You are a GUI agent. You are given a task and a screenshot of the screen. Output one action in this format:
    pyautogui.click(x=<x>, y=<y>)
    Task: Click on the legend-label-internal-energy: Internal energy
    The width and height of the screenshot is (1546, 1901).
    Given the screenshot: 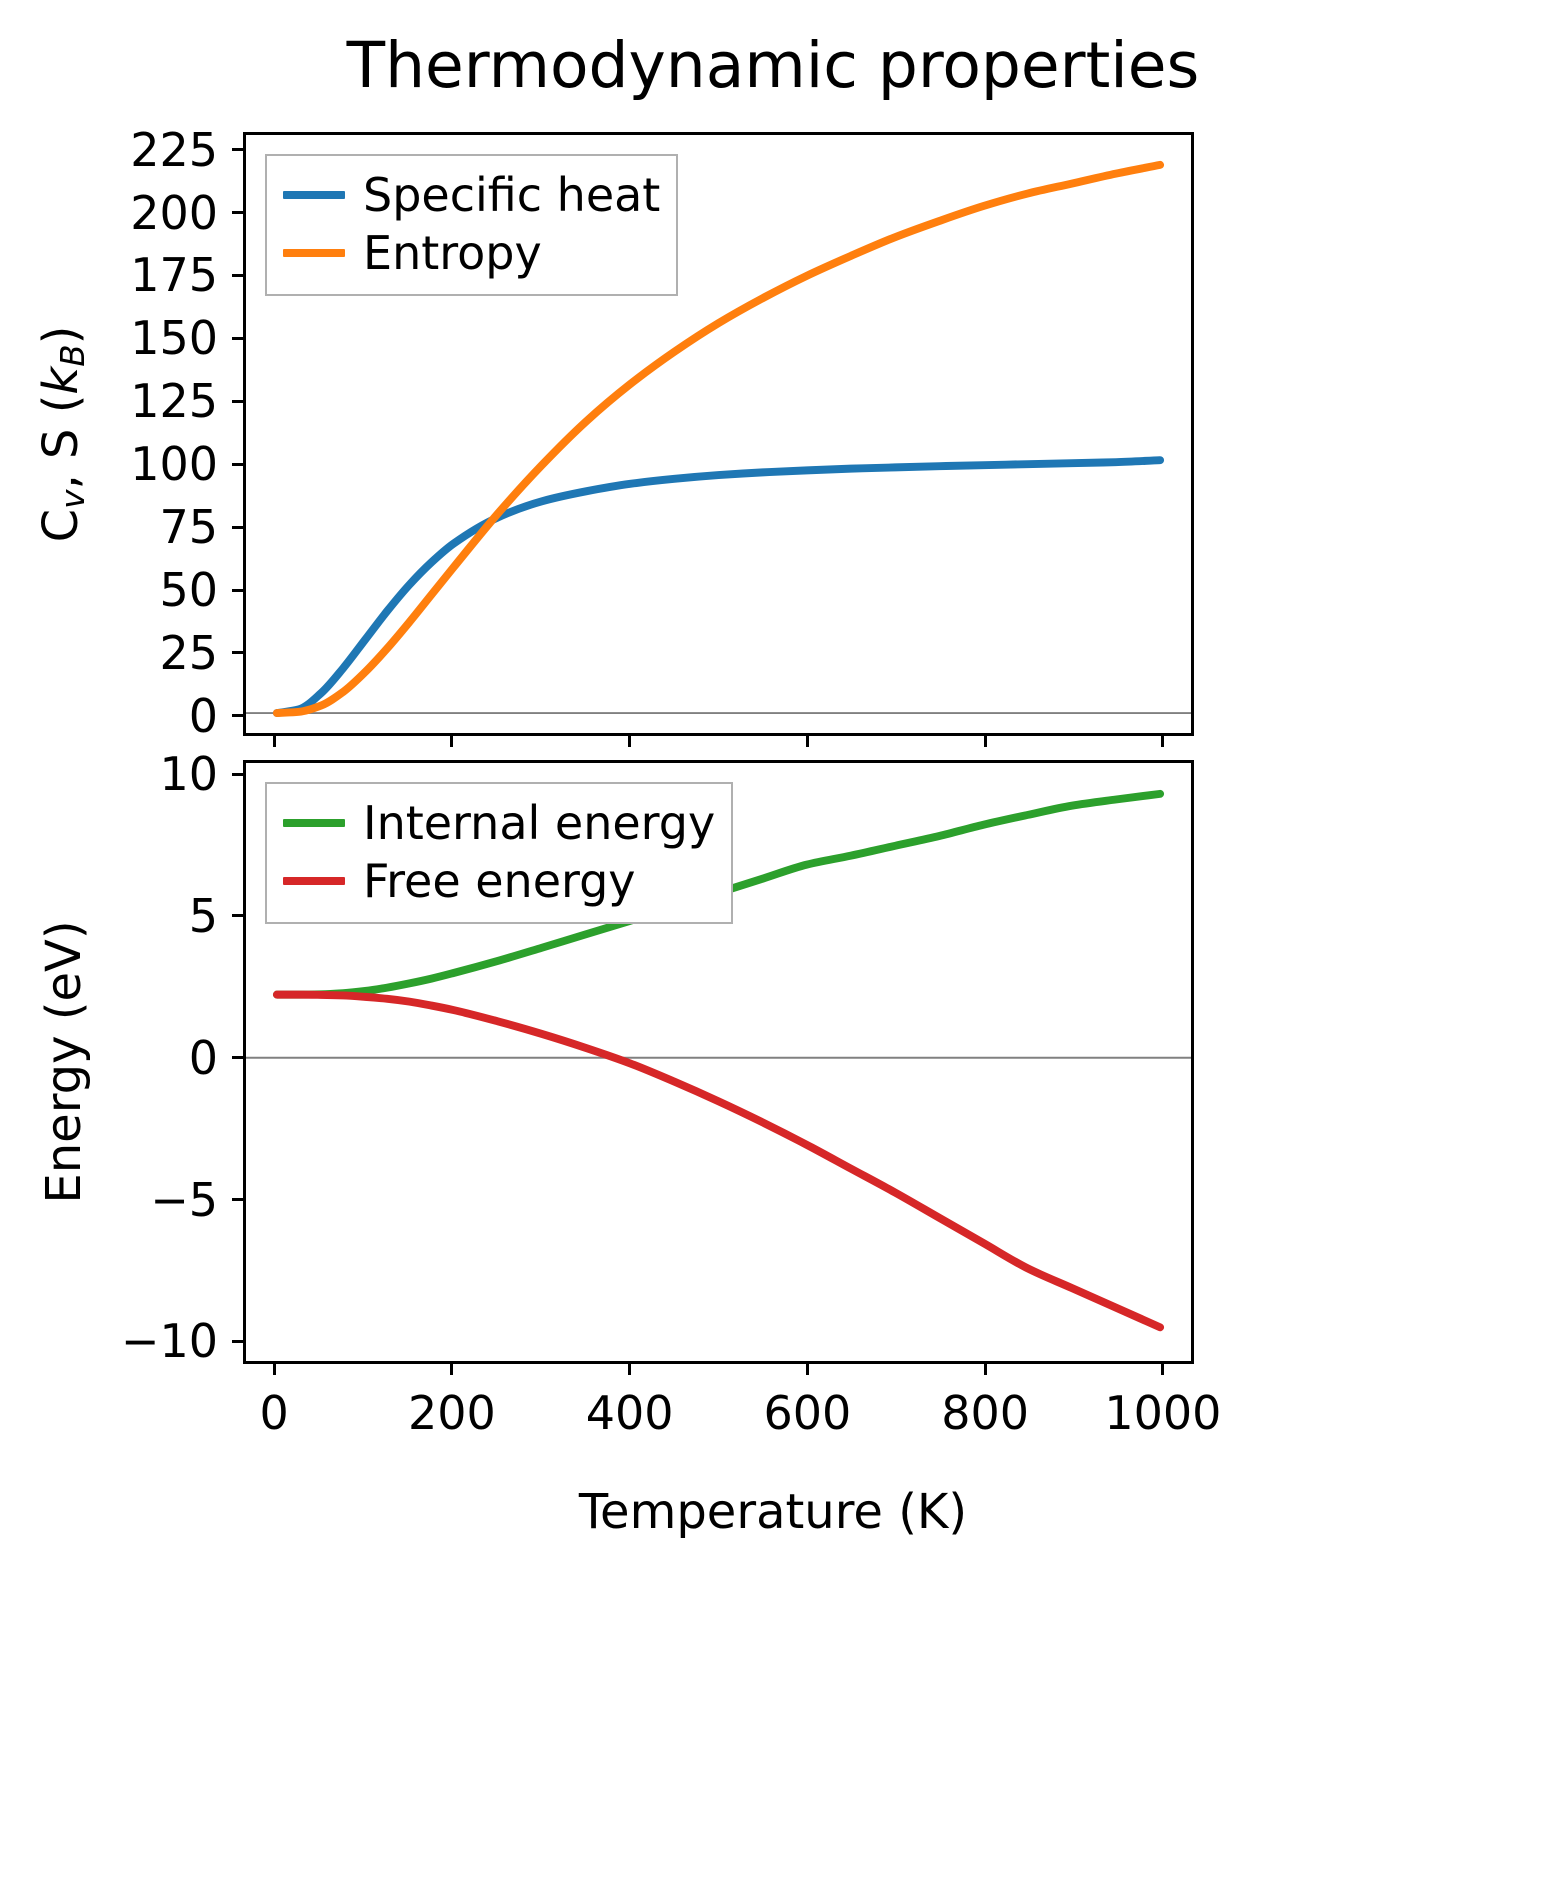 What is the action you would take?
    pyautogui.click(x=539, y=823)
    